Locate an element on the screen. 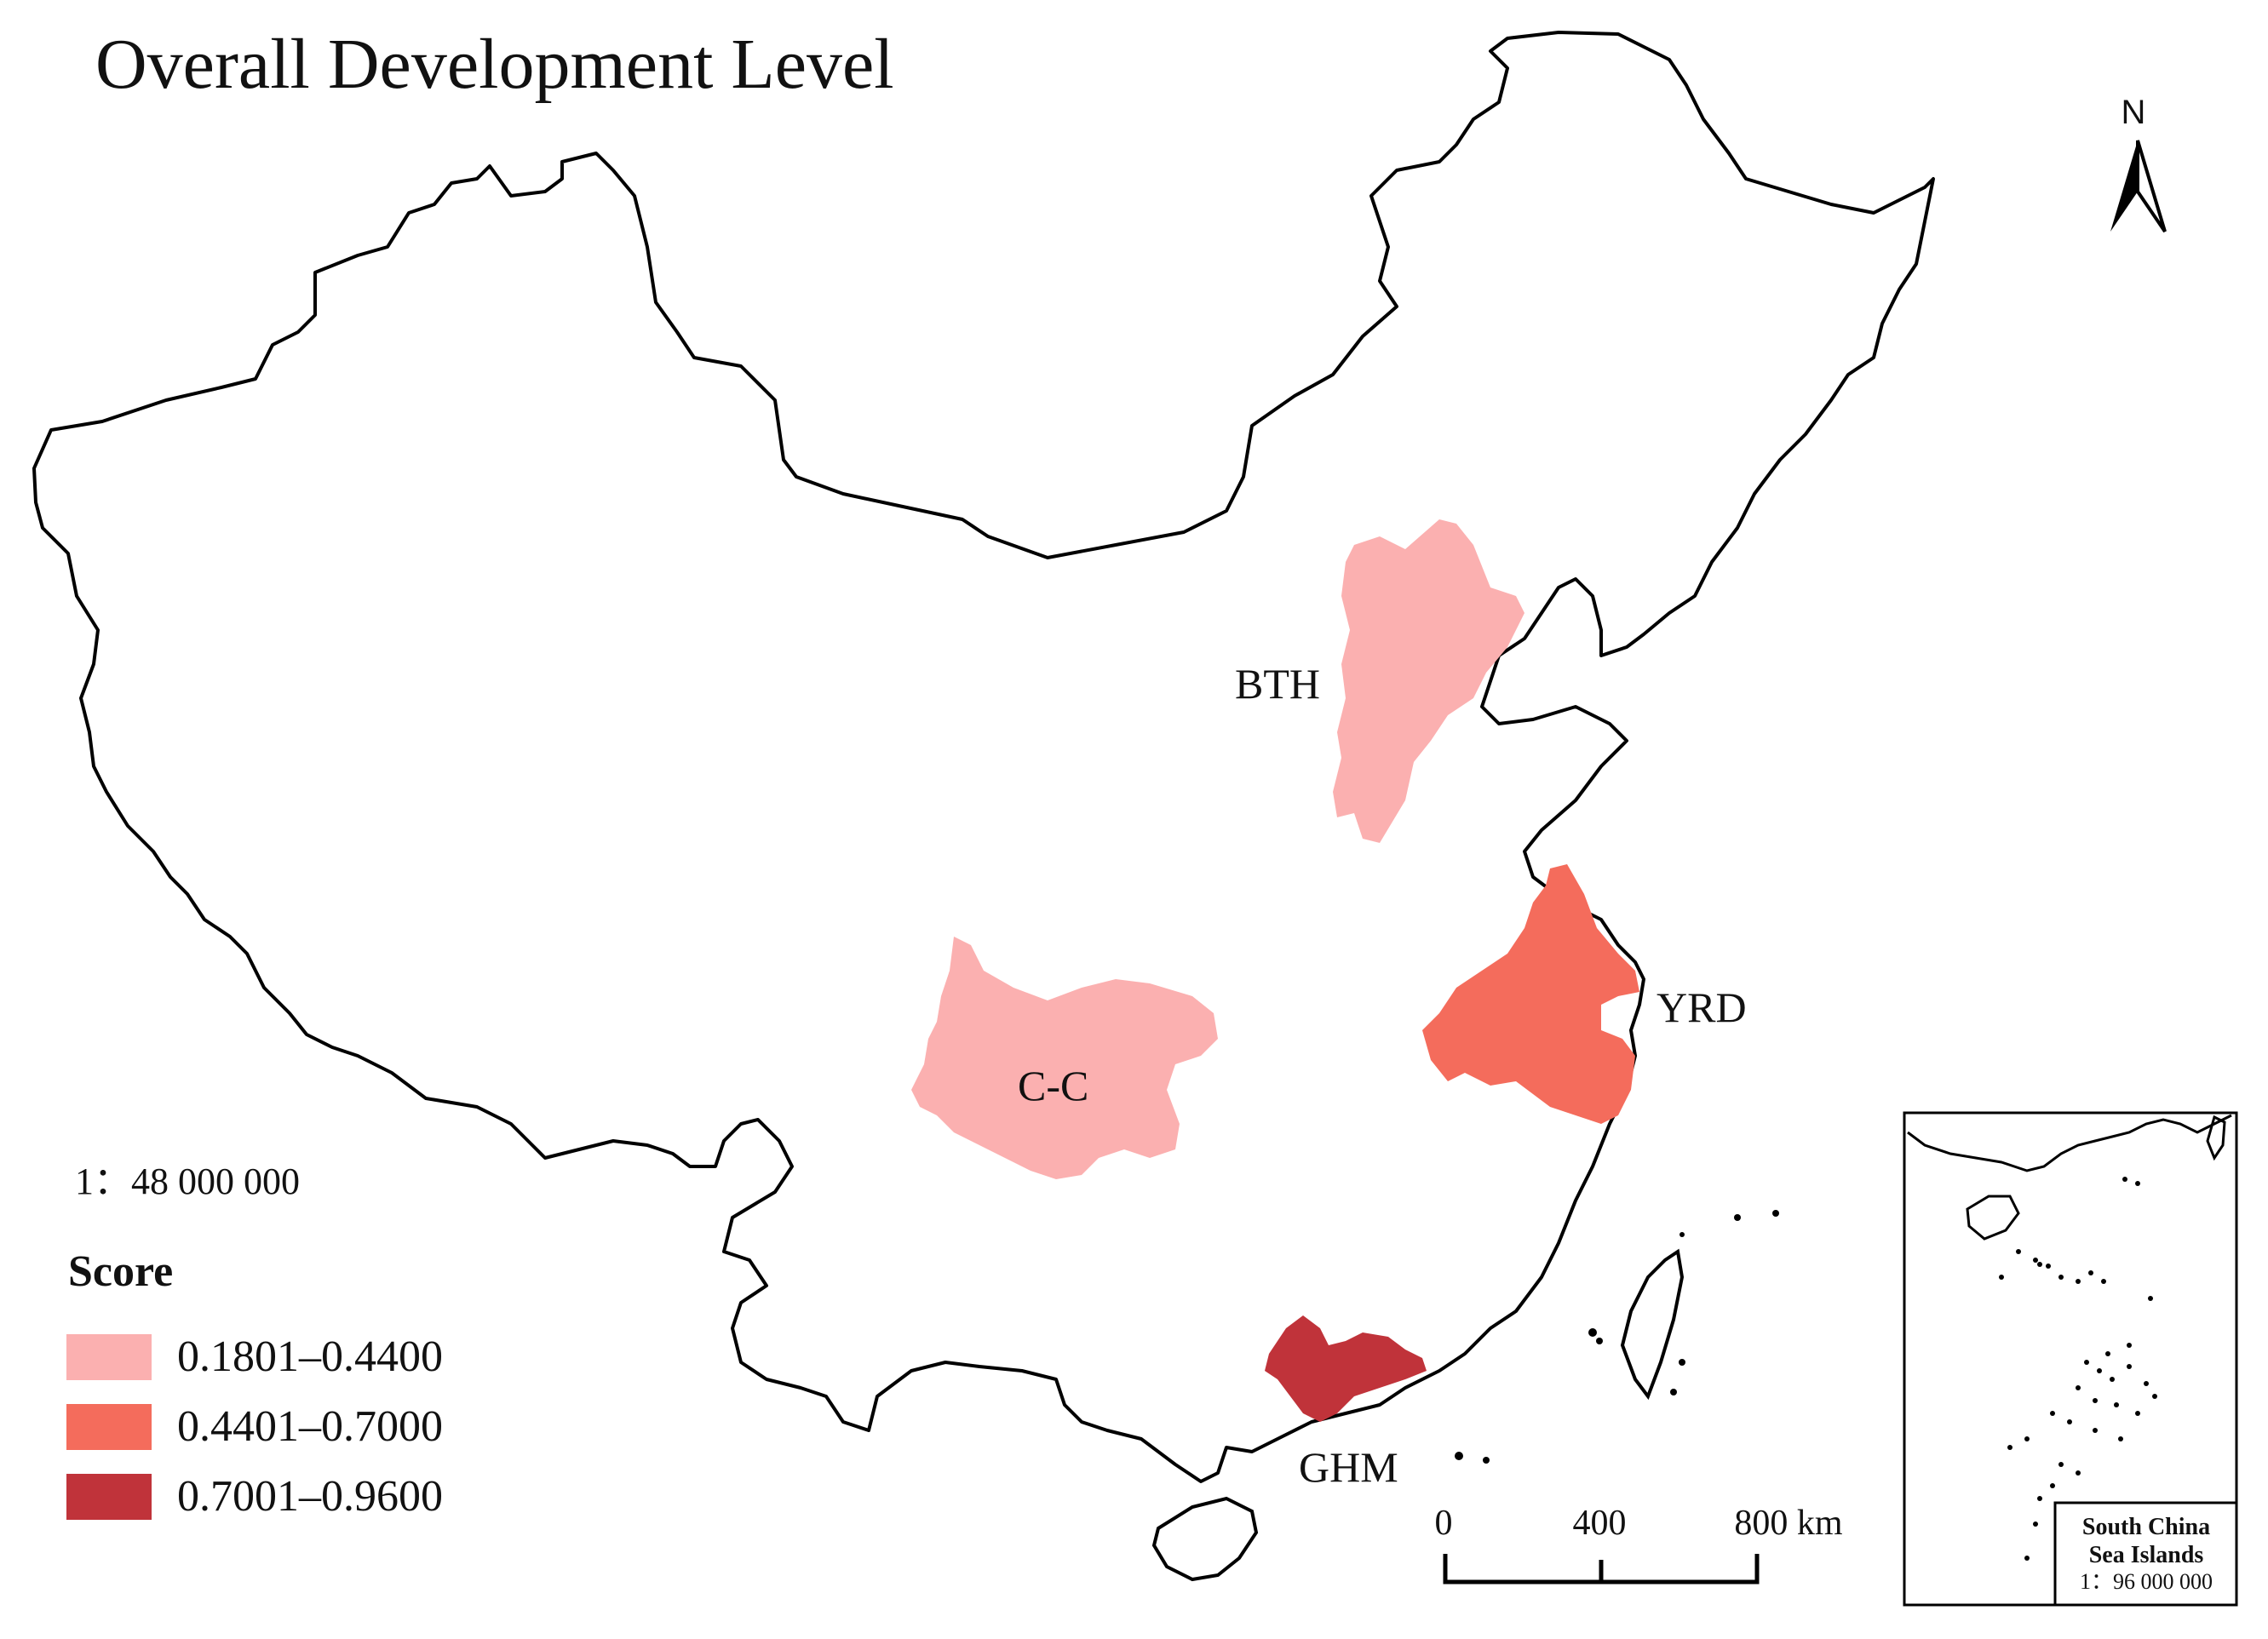 The height and width of the screenshot is (1639, 2268). scale-bar-line is located at coordinates (1601, 1569).